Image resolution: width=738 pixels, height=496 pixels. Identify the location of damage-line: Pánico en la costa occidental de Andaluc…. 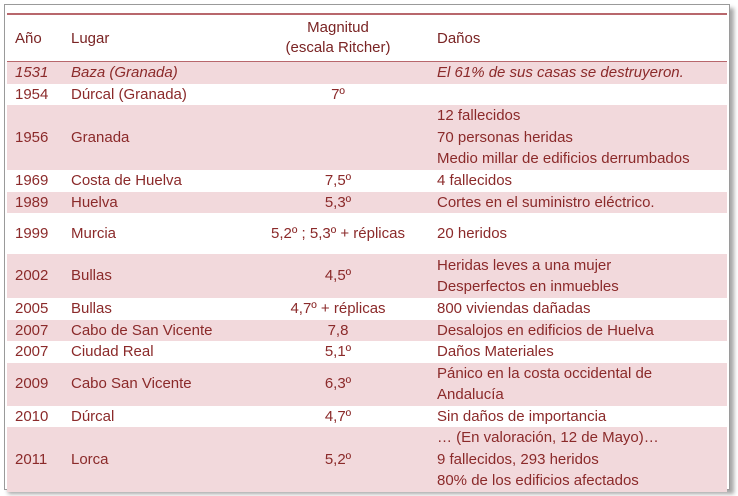
(545, 384).